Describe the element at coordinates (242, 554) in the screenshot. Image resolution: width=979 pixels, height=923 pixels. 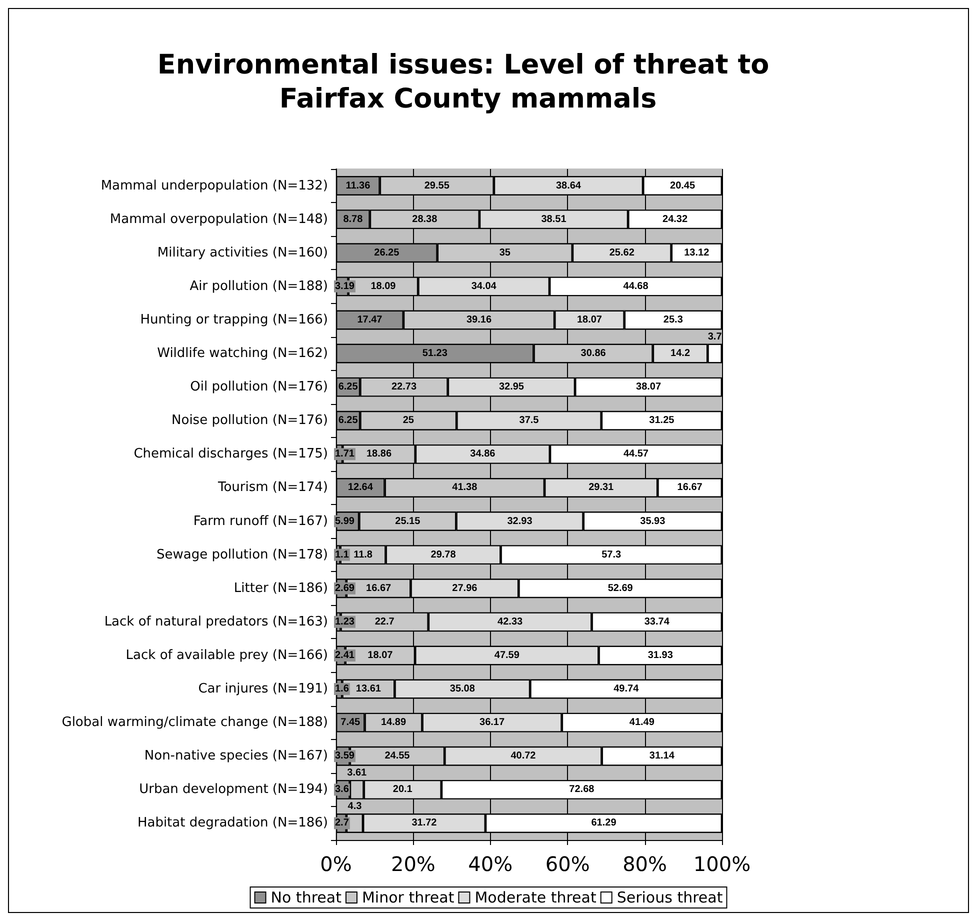
I see `y-tick-label: Sewage pollution (N=178)` at that location.